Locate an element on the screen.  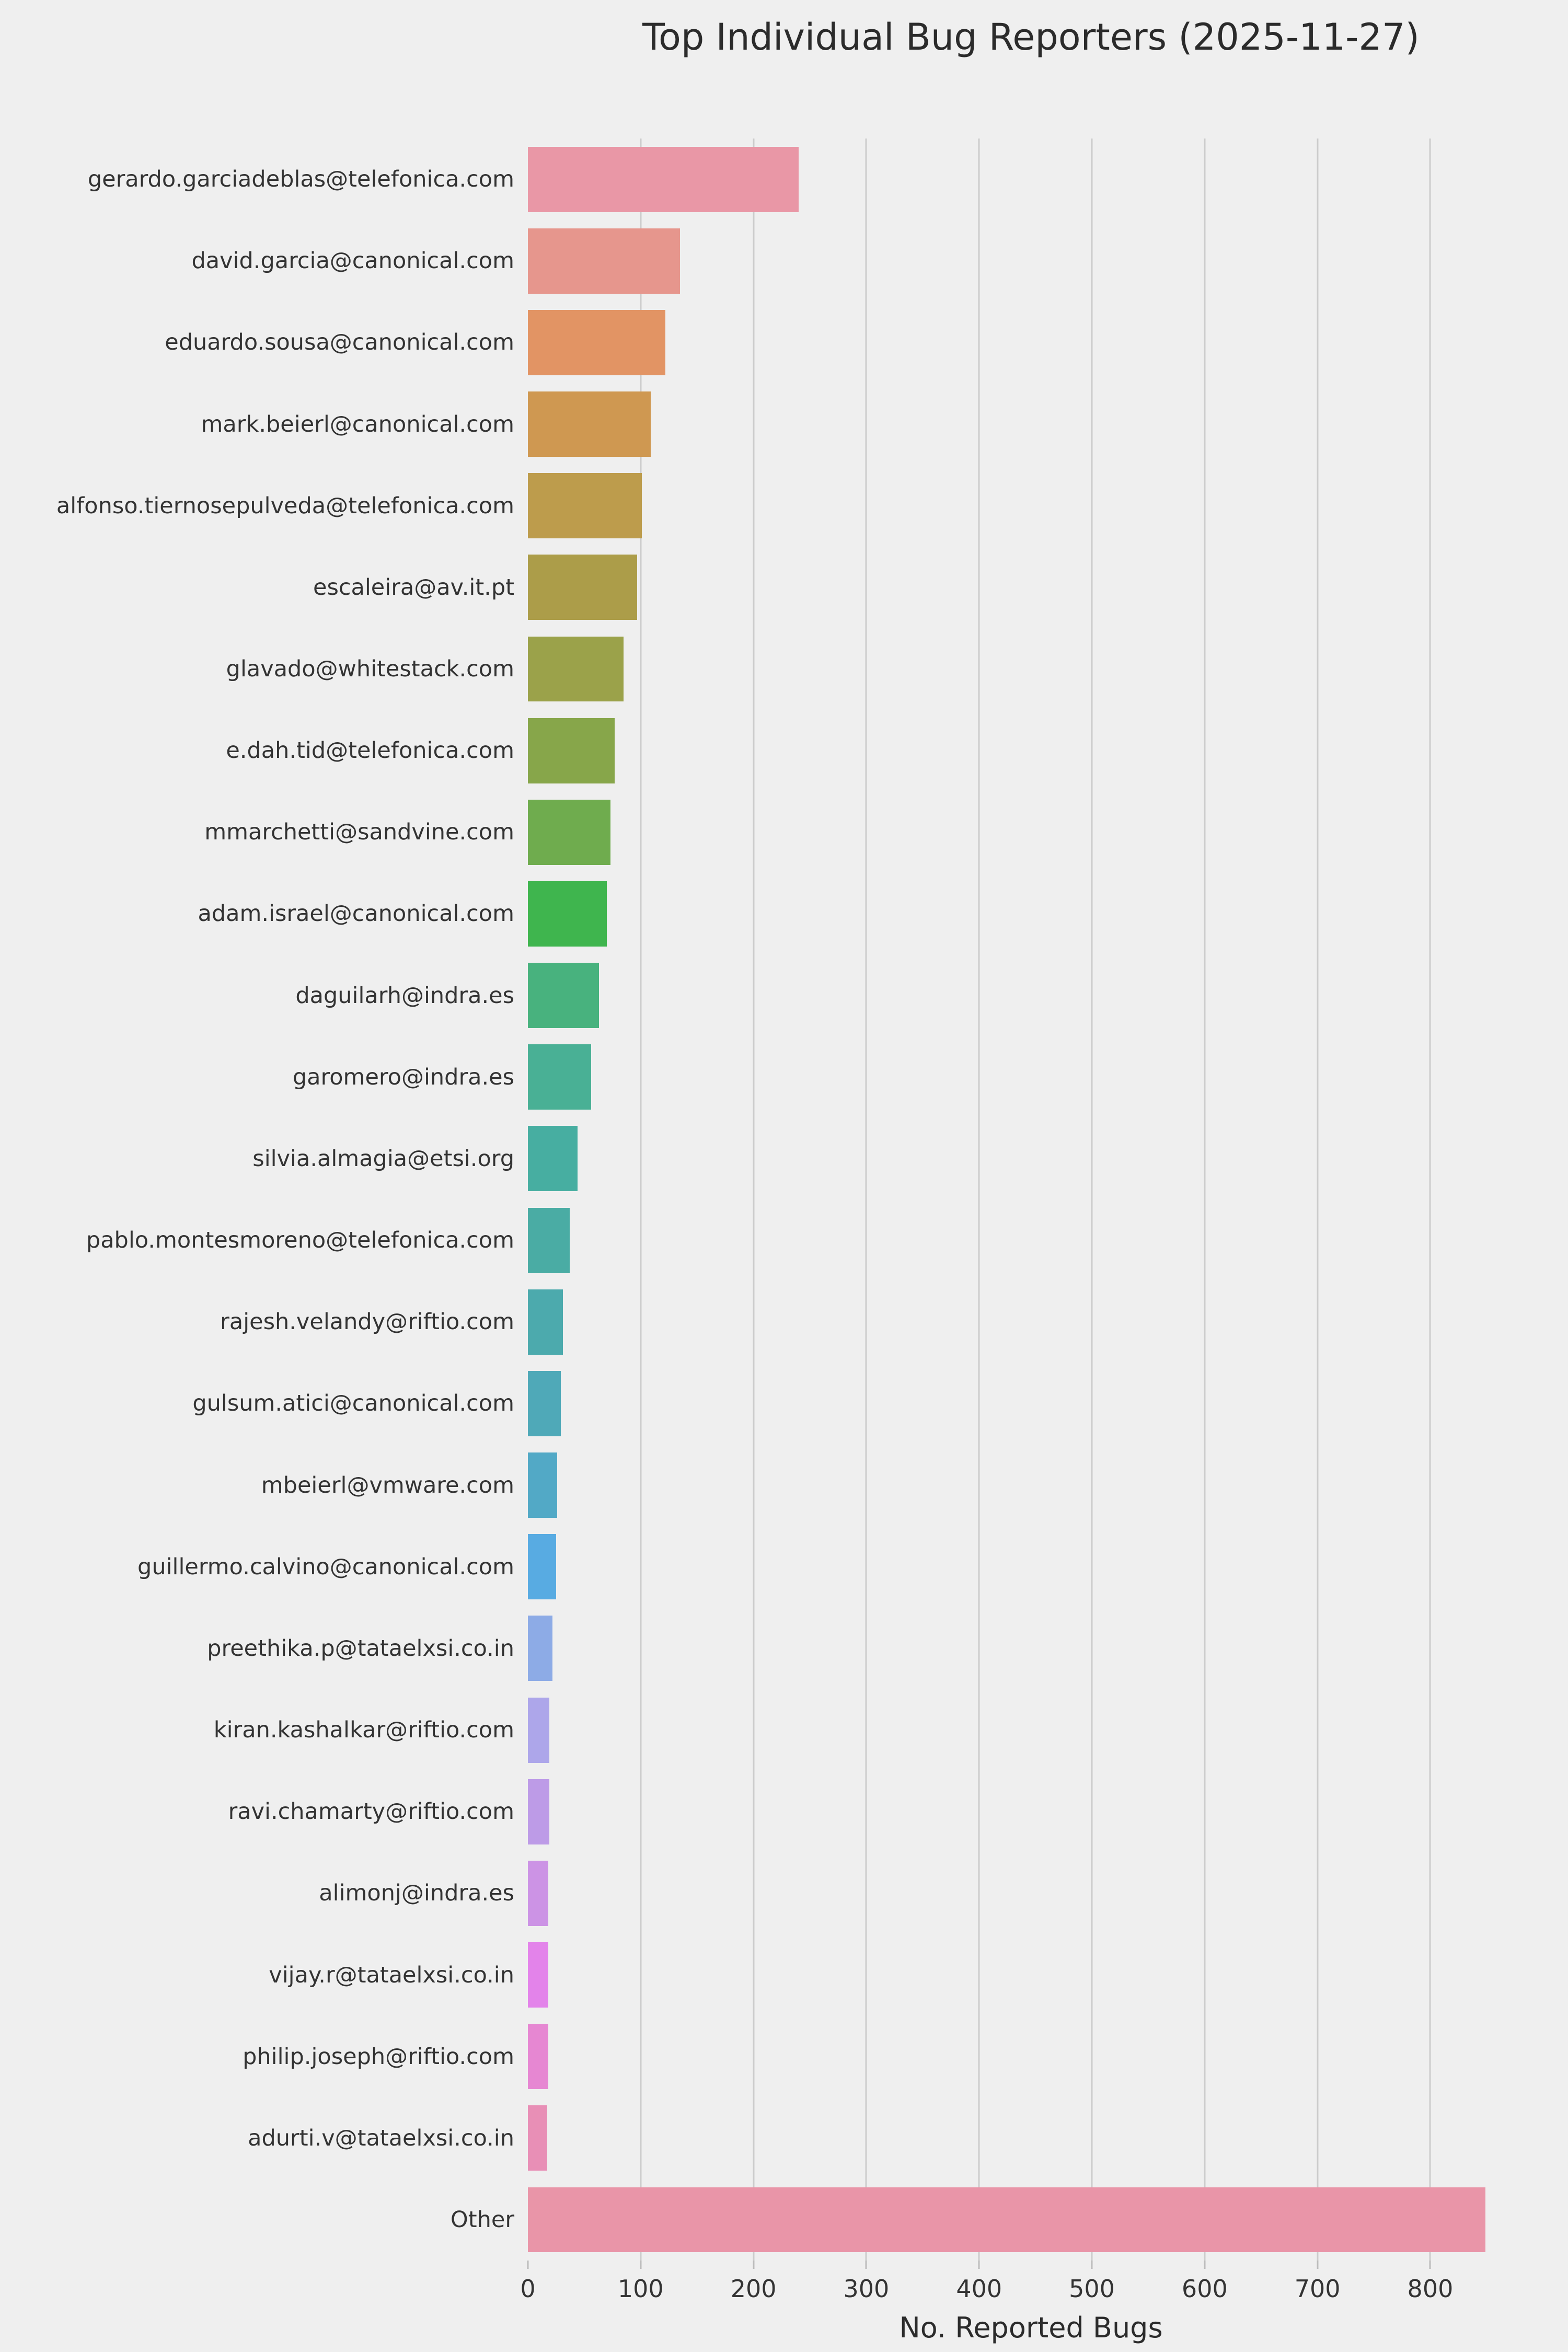
x-tick-label: 100 is located at coordinates (640, 2289).